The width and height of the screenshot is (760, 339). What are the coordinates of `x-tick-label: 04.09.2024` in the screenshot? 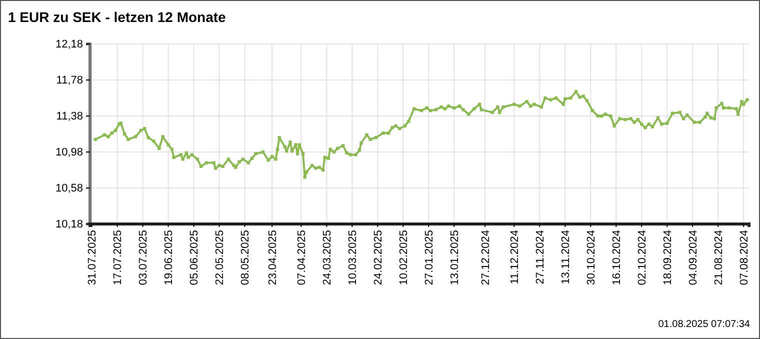 It's located at (693, 258).